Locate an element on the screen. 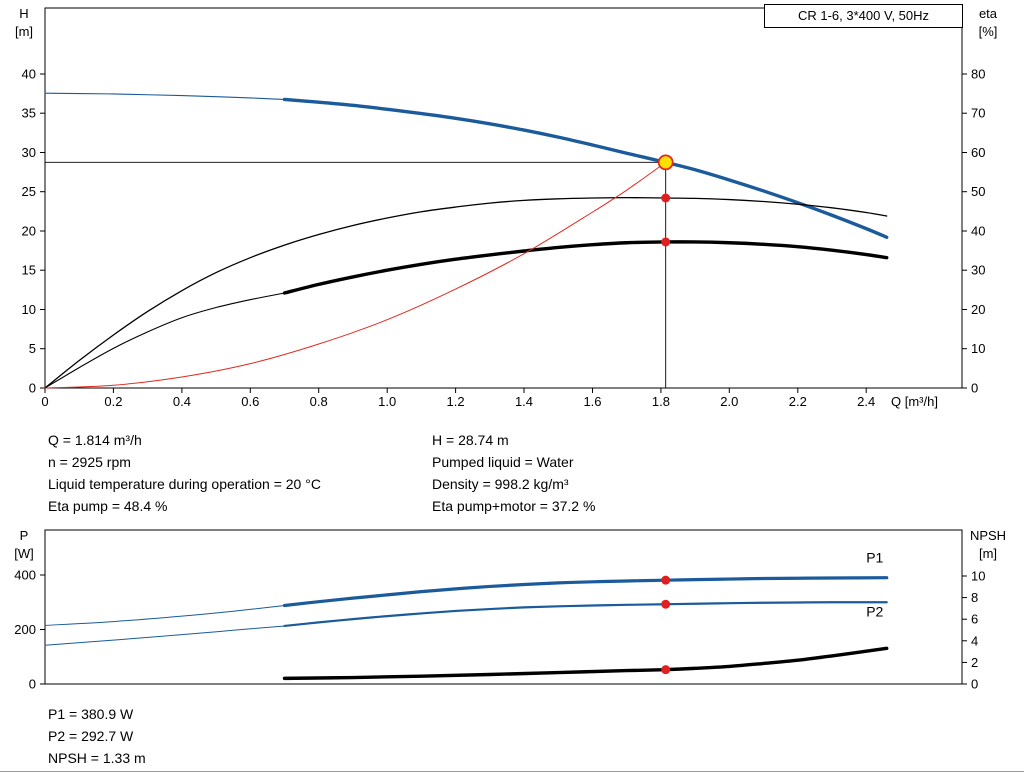  pump-curve-thin is located at coordinates (168, 96).